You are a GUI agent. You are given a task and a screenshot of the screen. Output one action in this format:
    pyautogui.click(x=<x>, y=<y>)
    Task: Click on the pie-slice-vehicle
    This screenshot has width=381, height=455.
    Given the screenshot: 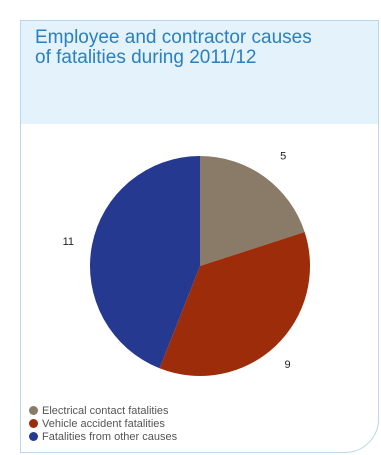 What is the action you would take?
    pyautogui.click(x=235, y=304)
    